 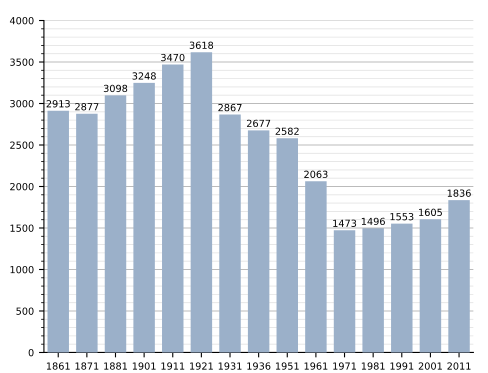 I want to click on x-tick-label: 1951, so click(x=287, y=366).